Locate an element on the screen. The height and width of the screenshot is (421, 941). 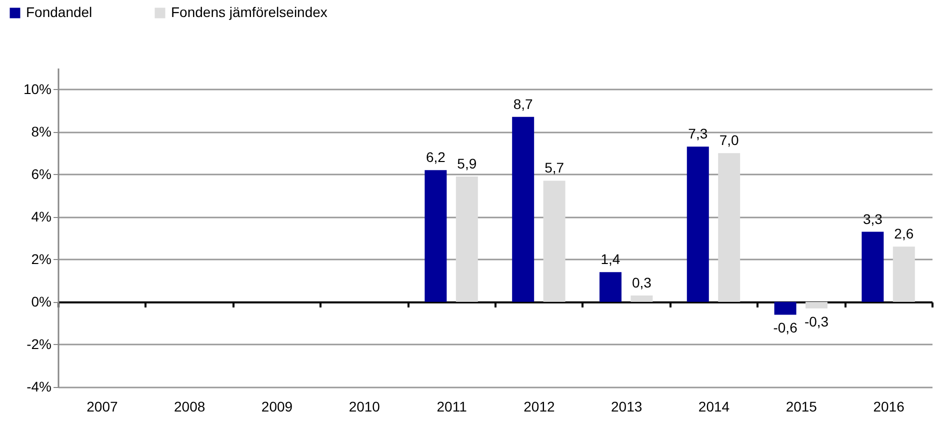
data-label: 3,3 is located at coordinates (872, 218).